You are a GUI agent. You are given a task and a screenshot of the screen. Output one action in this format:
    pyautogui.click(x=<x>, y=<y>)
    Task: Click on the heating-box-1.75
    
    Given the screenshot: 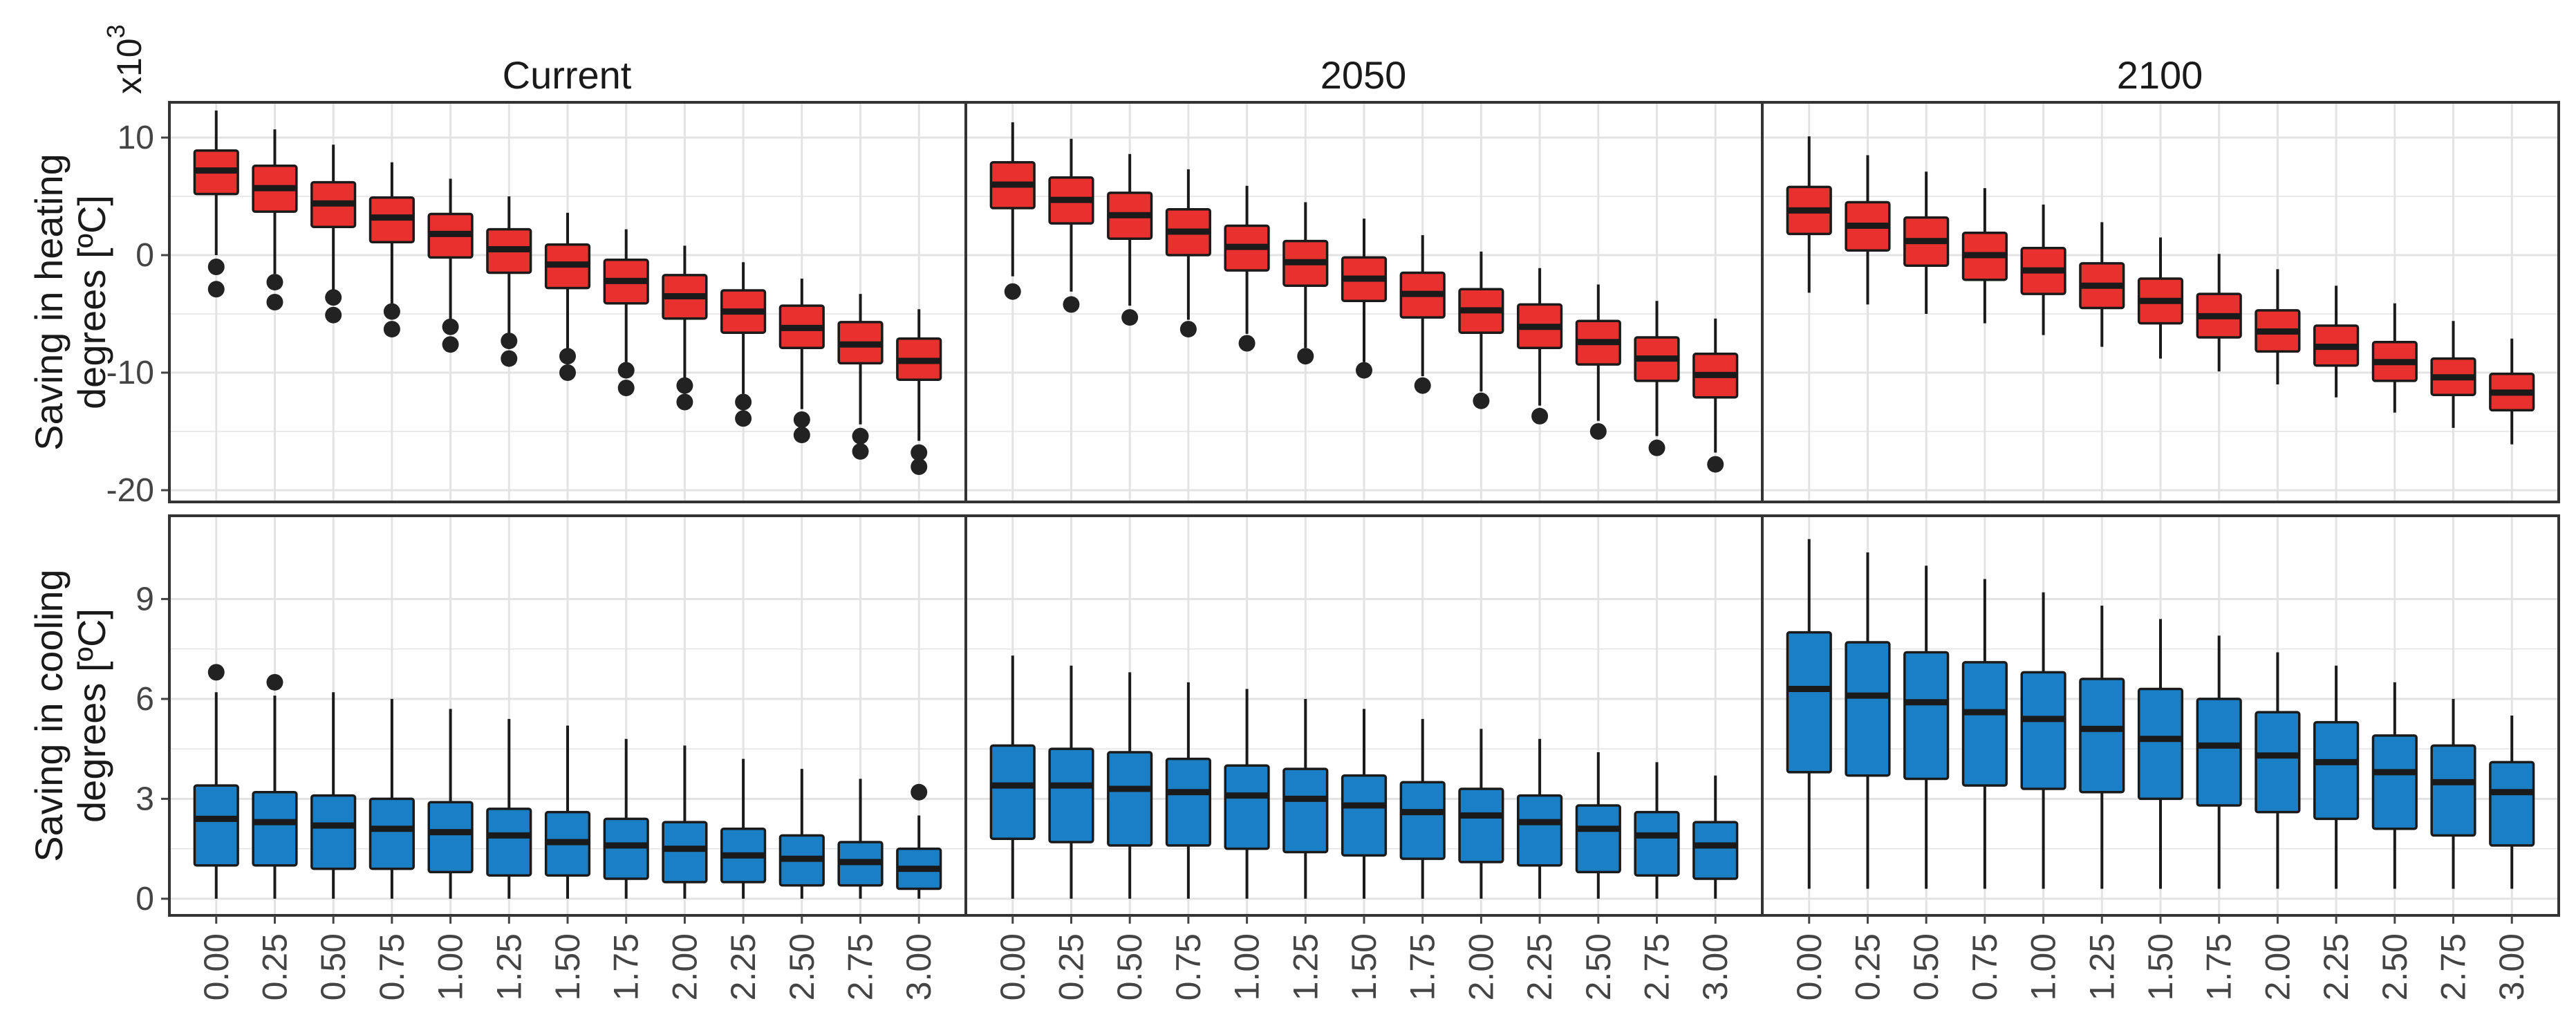 What is the action you would take?
    pyautogui.click(x=2219, y=313)
    